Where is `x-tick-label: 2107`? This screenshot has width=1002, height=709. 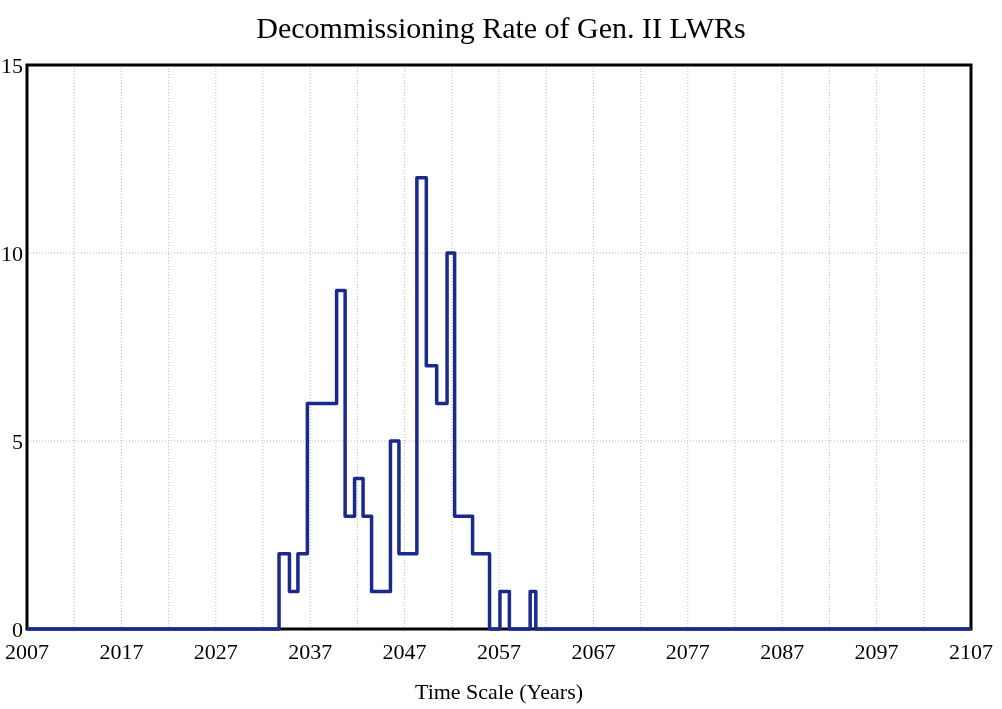 x-tick-label: 2107 is located at coordinates (971, 651).